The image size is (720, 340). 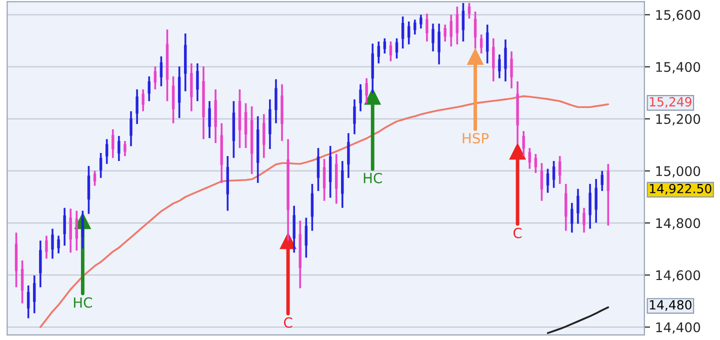 What do you see at coordinates (678, 172) in the screenshot?
I see `y-tick-label: 15,000` at bounding box center [678, 172].